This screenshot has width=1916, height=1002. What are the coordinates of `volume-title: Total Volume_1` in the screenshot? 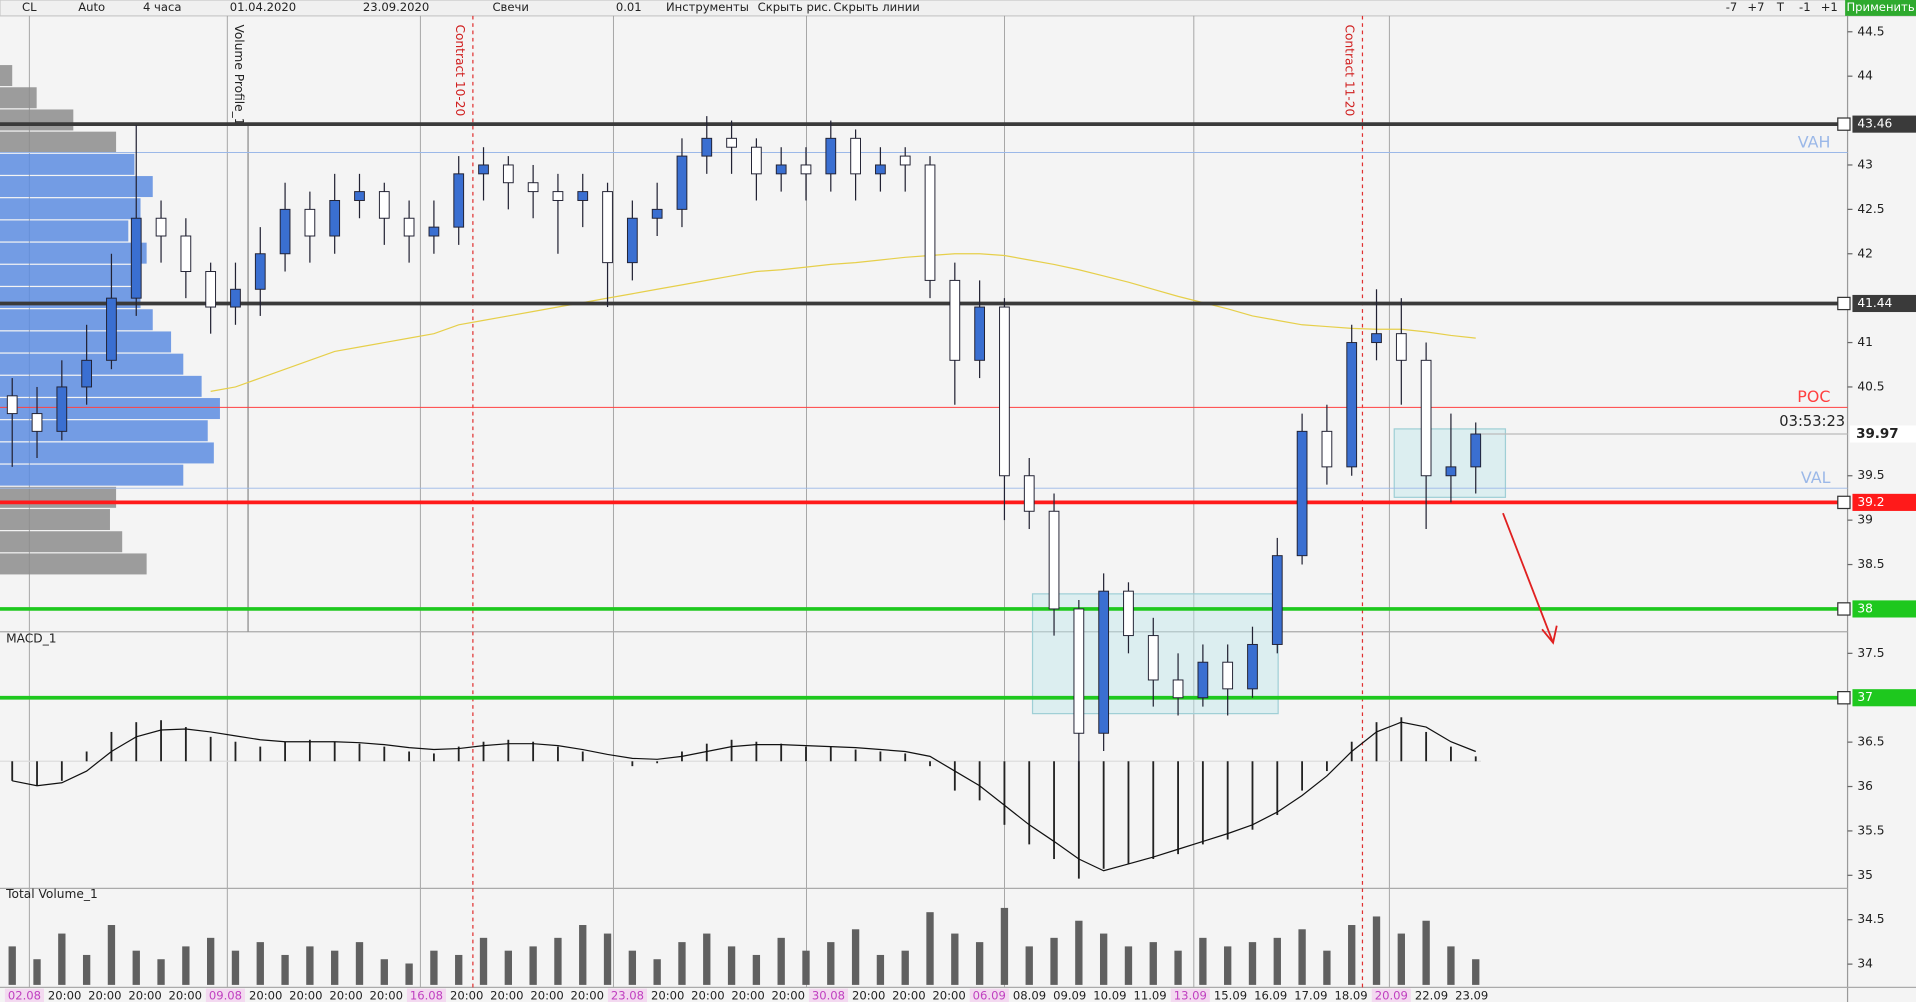 It's located at (51, 894).